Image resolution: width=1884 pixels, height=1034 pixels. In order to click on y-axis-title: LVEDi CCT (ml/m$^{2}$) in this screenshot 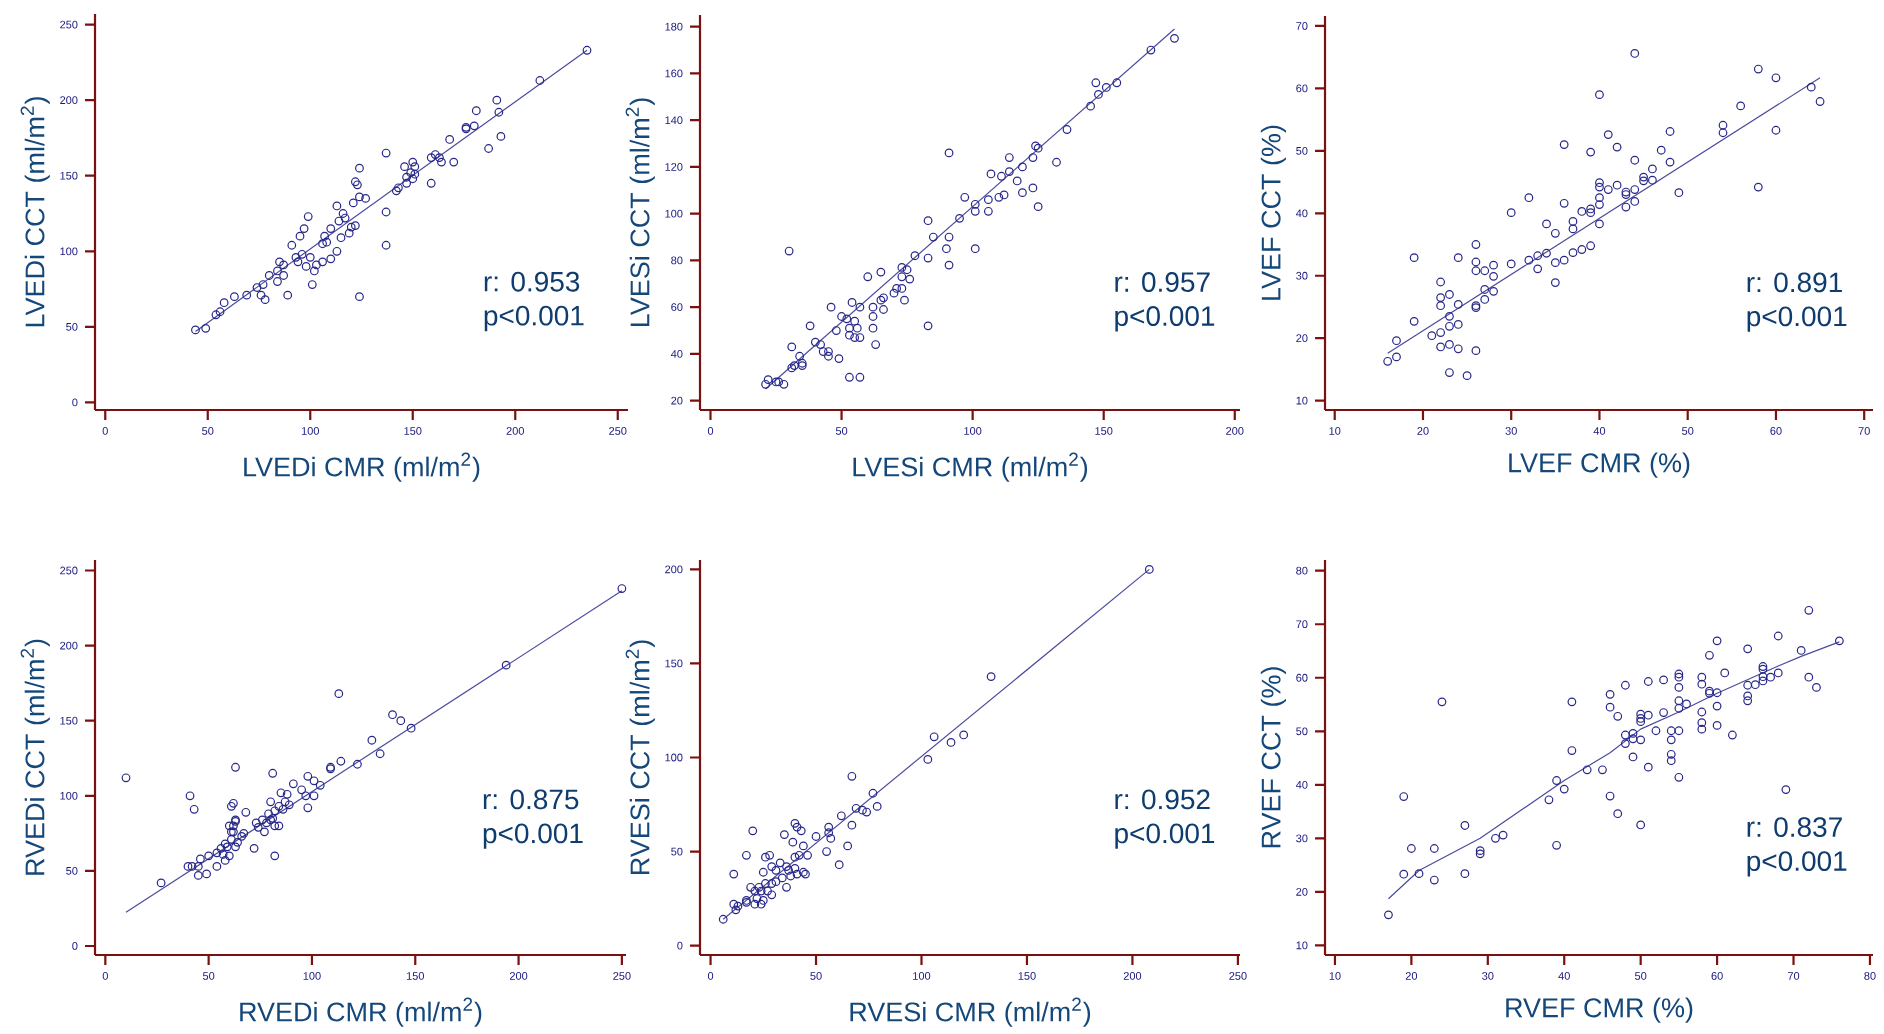, I will do `click(35, 212)`.